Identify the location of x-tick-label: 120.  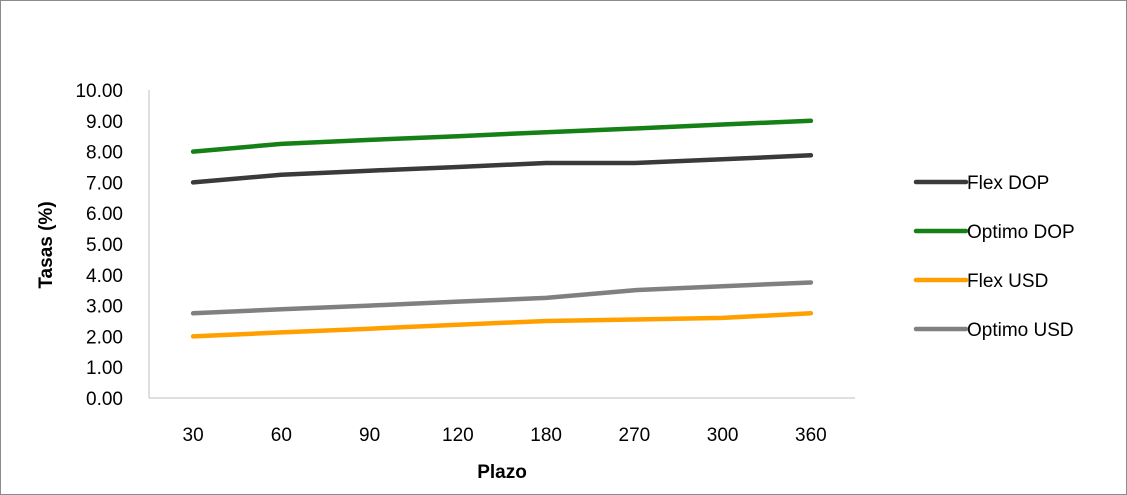
(458, 435).